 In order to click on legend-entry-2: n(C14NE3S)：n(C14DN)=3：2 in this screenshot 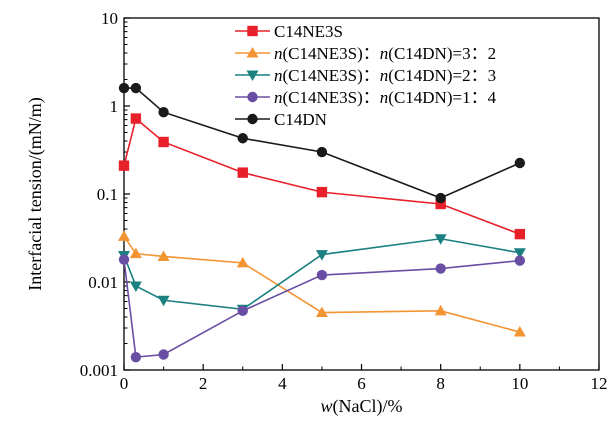, I will do `click(365, 53)`.